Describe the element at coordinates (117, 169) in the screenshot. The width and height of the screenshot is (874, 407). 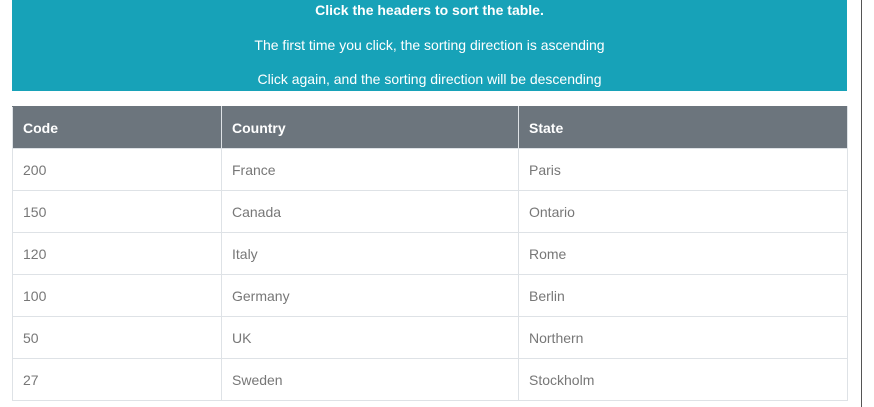
I see `cell-code: 200` at that location.